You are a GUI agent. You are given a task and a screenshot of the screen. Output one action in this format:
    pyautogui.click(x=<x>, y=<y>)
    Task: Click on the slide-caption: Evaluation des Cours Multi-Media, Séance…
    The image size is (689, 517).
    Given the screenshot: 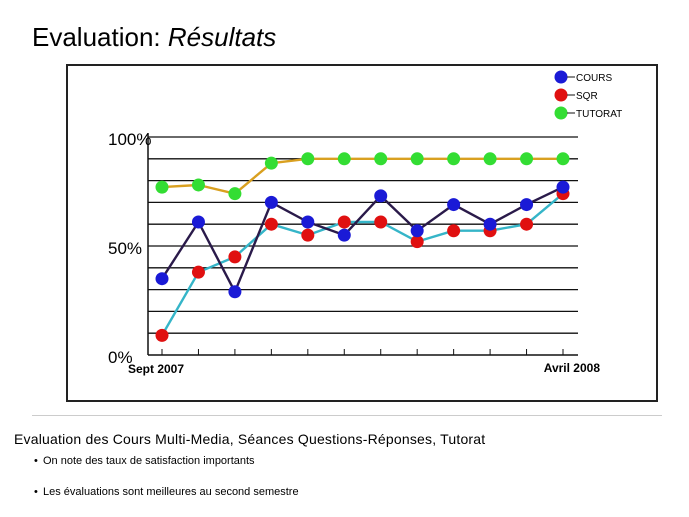 What is the action you would take?
    pyautogui.click(x=250, y=439)
    